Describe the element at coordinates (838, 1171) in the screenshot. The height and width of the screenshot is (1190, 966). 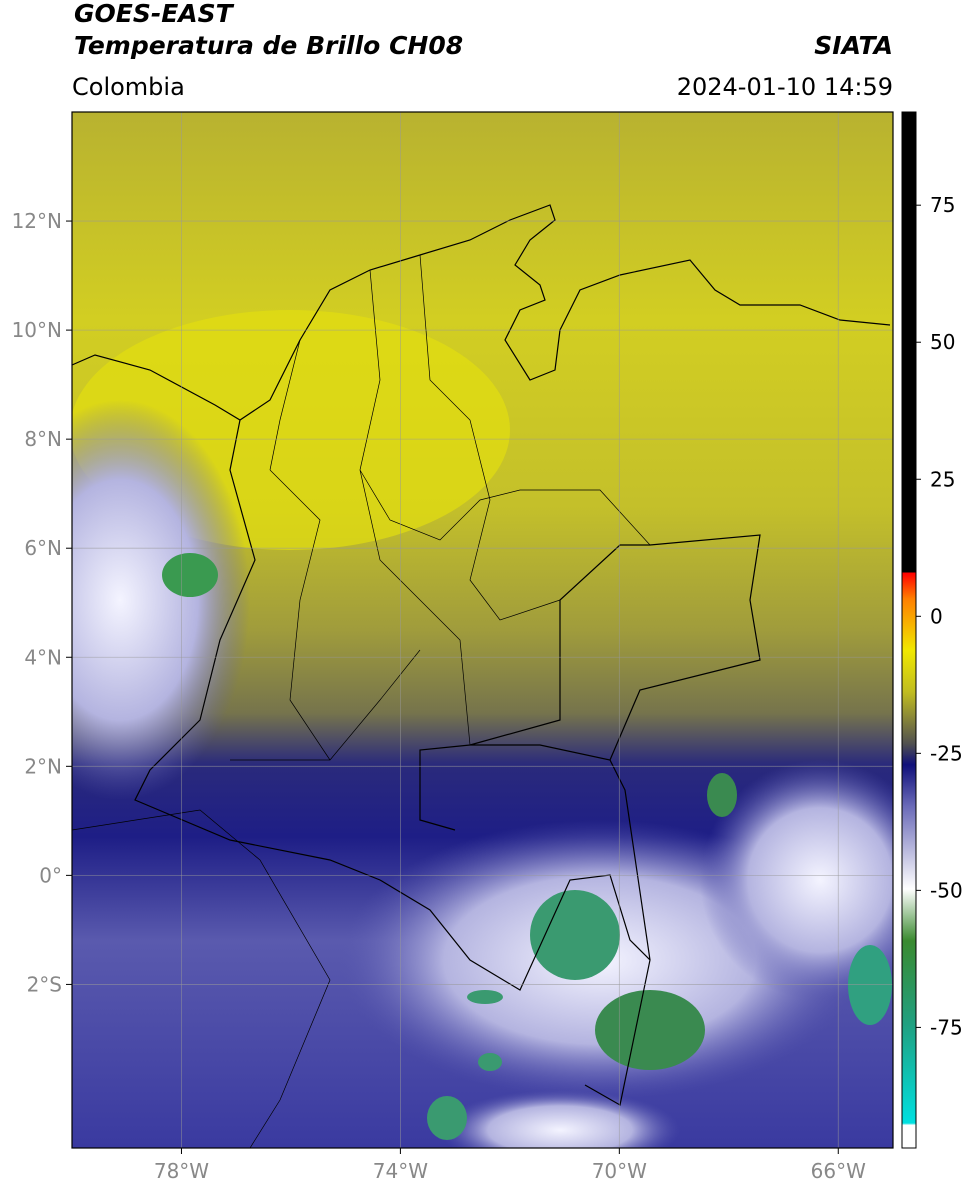
I see `x-tick-label: 66°W` at that location.